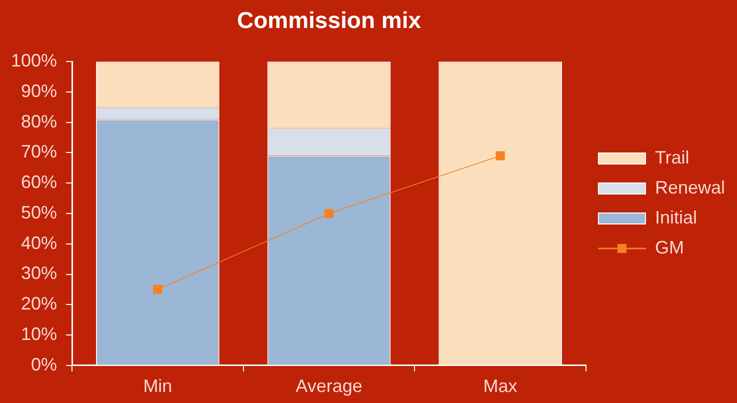 The image size is (737, 403). Describe the element at coordinates (329, 20) in the screenshot. I see `chart-title: Commission mix` at that location.